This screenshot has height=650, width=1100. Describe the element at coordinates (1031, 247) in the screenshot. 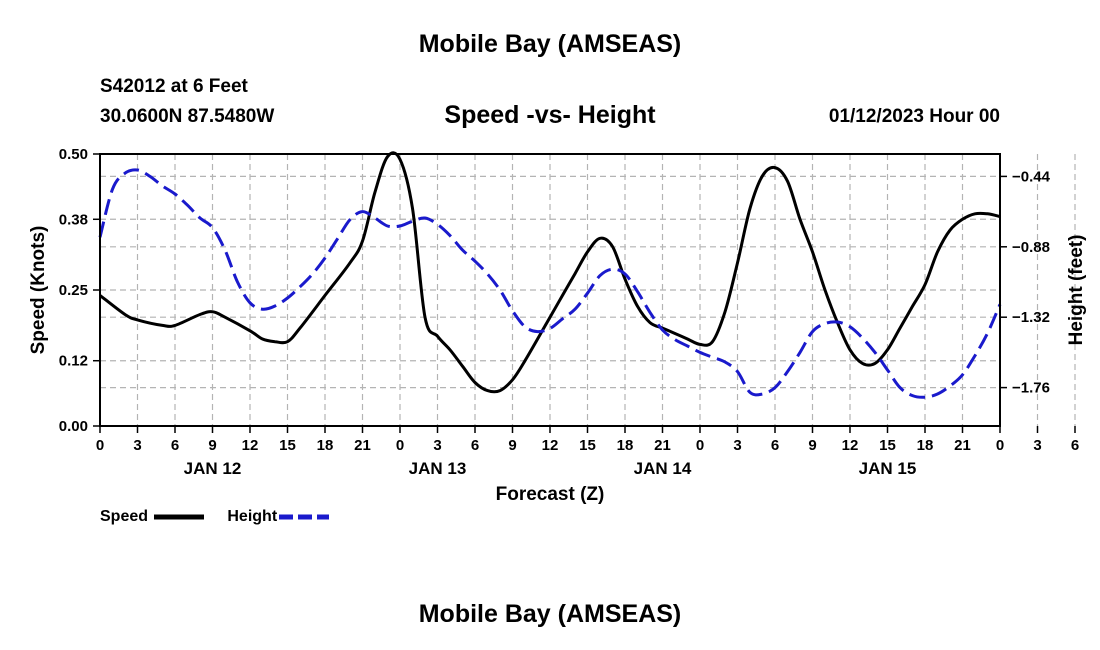

I see `y-tick-label-right: −0.88` at that location.